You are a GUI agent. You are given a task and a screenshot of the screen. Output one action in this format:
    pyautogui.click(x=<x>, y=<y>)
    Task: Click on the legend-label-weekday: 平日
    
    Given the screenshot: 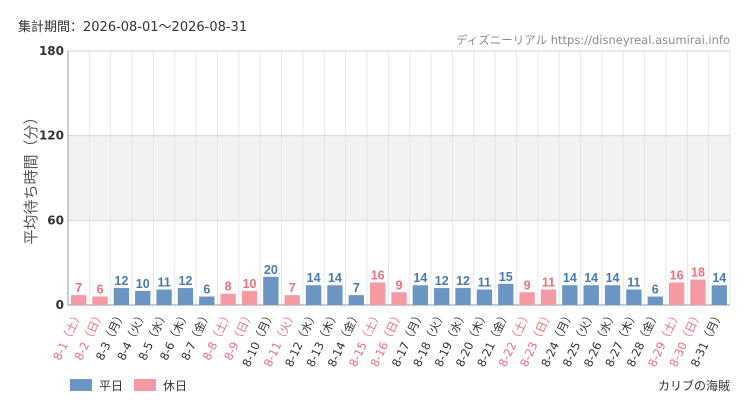 What is the action you would take?
    pyautogui.click(x=111, y=386)
    